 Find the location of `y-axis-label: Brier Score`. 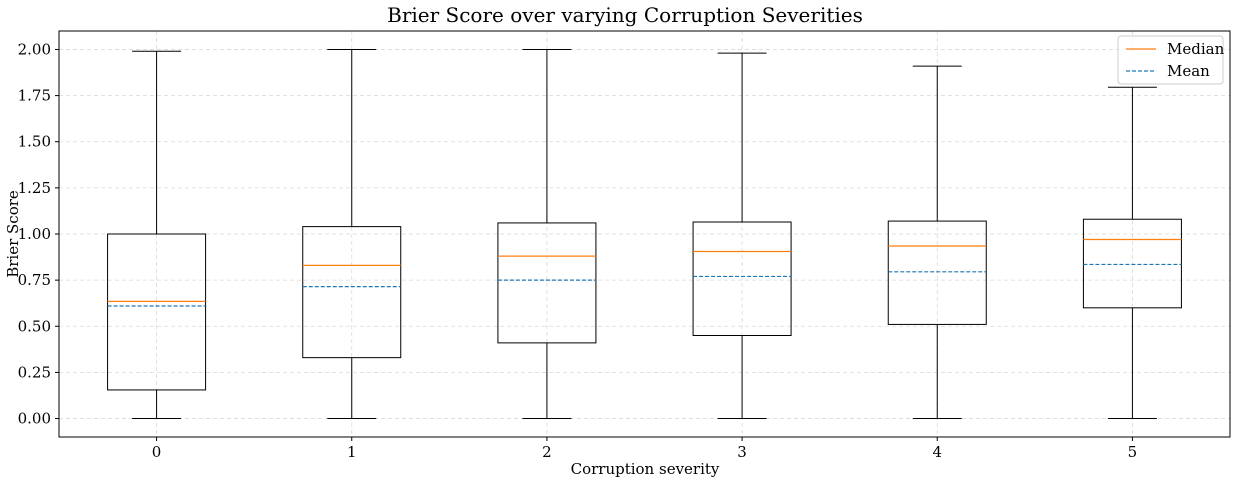

y-axis-label: Brier Score is located at coordinates (13, 234).